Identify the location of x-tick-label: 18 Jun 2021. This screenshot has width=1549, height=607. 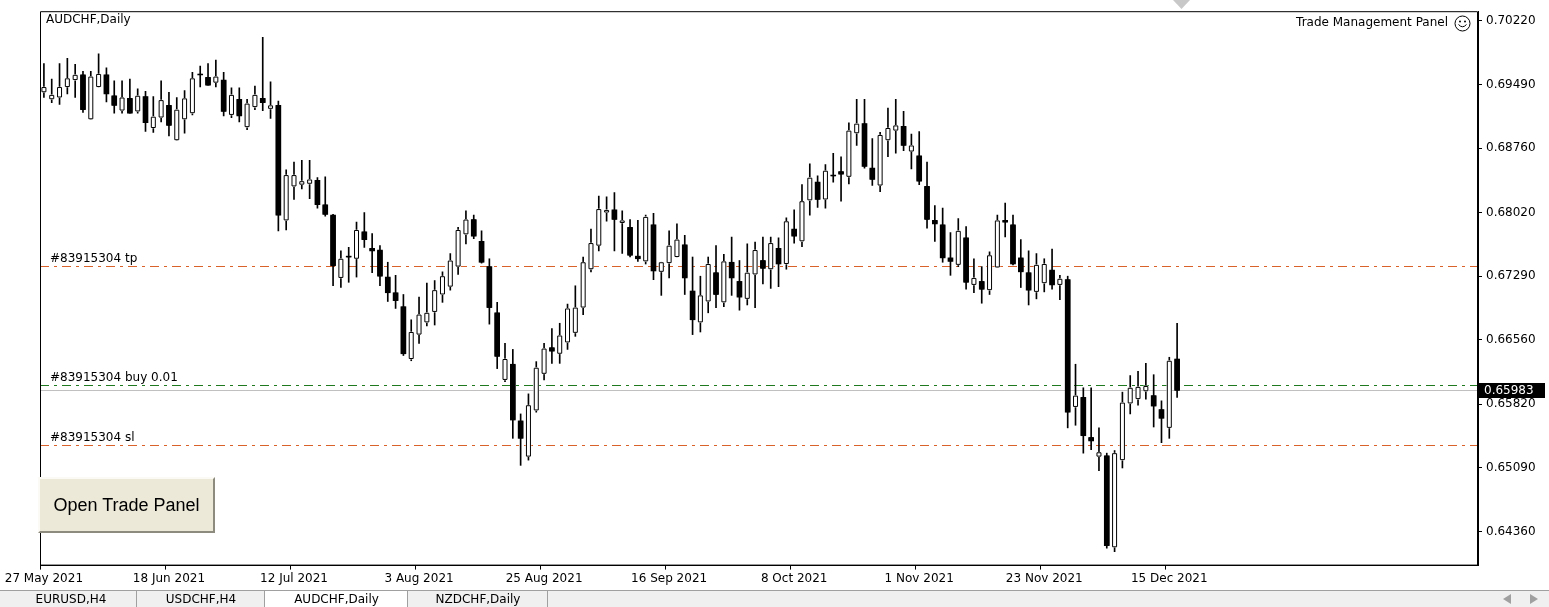
(169, 577).